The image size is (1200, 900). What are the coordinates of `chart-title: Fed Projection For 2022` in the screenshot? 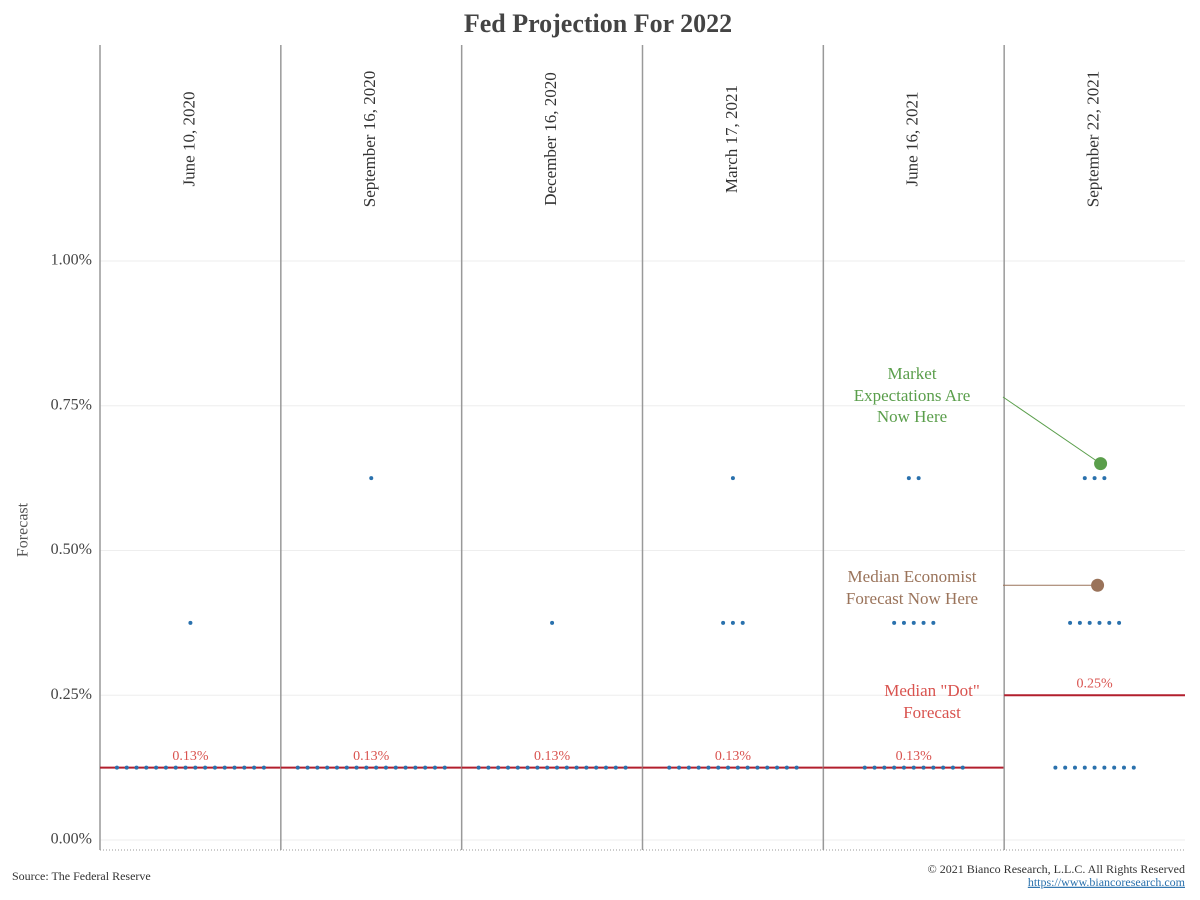 It's located at (598, 23).